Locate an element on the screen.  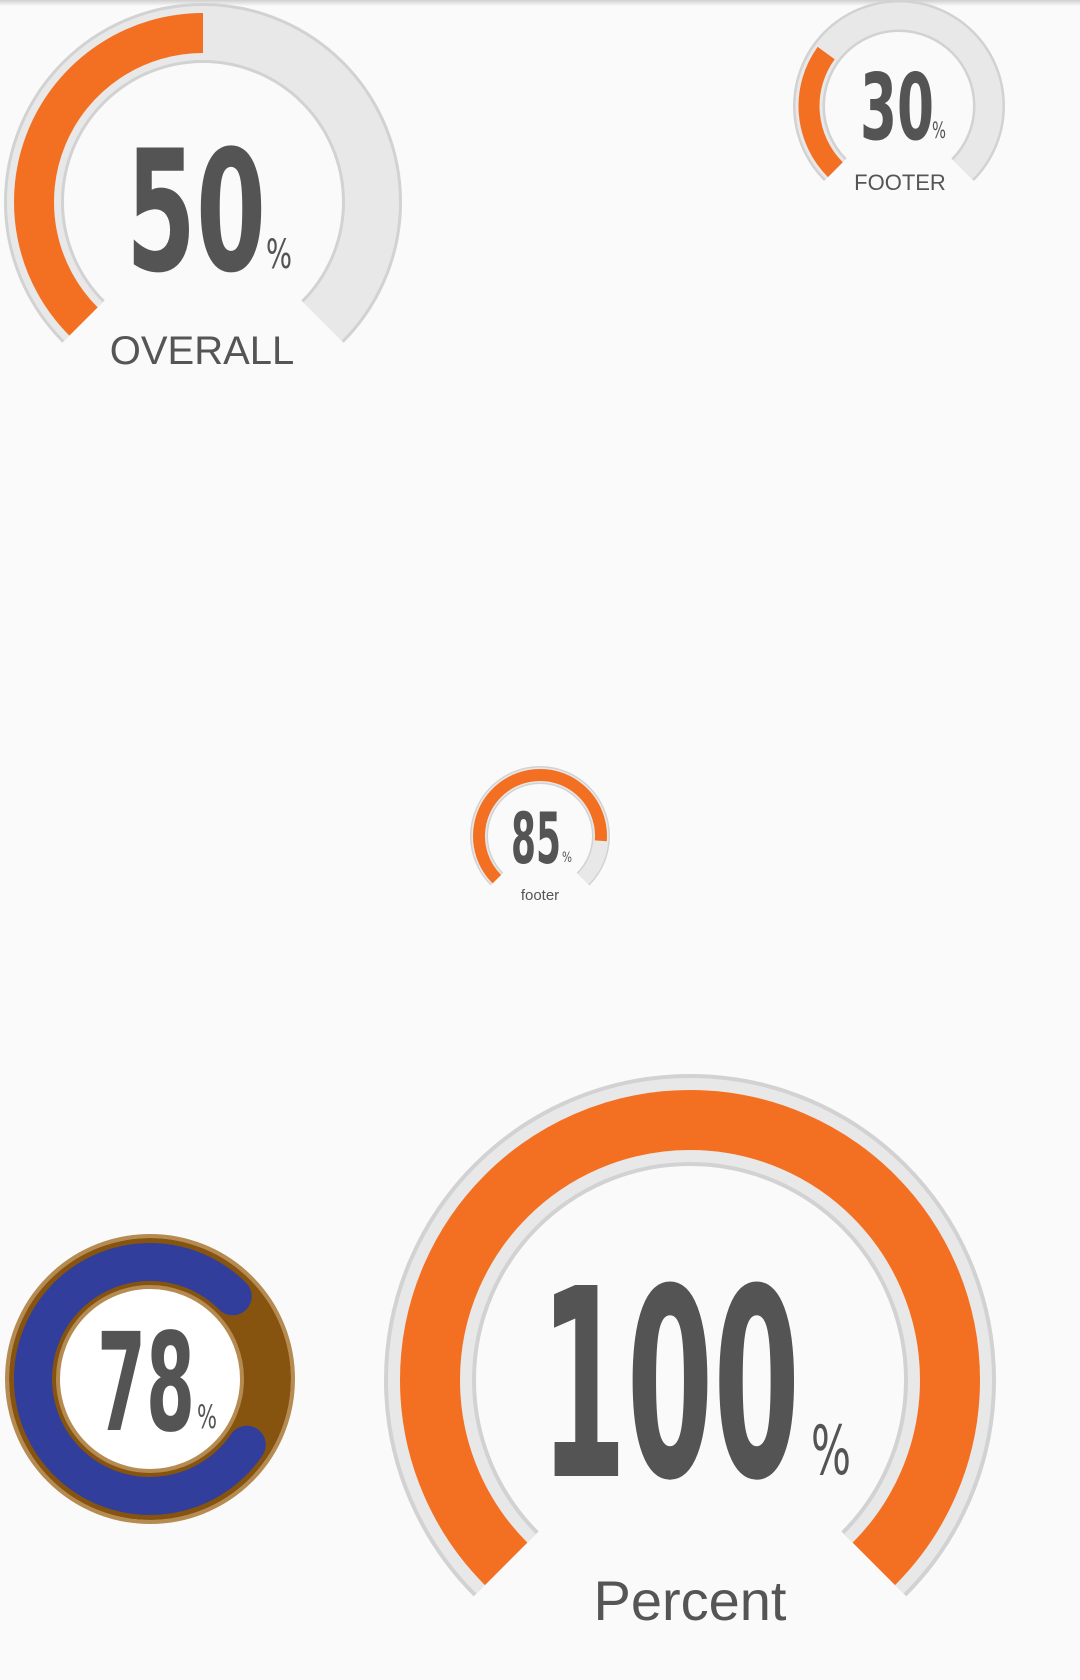
gauge-footer-upper-progress-arc is located at coordinates (821, 112).